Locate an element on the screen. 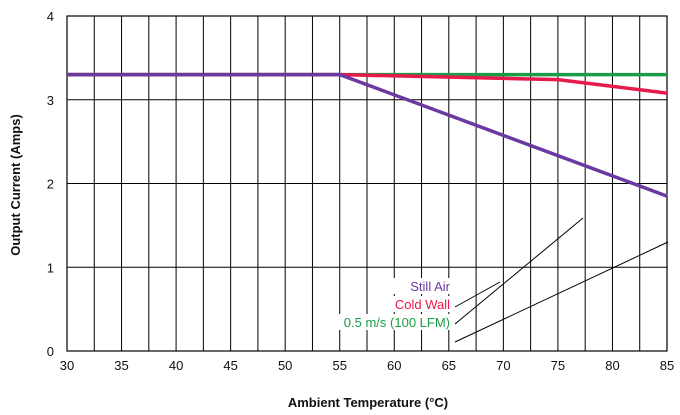 The image size is (680, 415). x-tick-label: 80 is located at coordinates (612, 365).